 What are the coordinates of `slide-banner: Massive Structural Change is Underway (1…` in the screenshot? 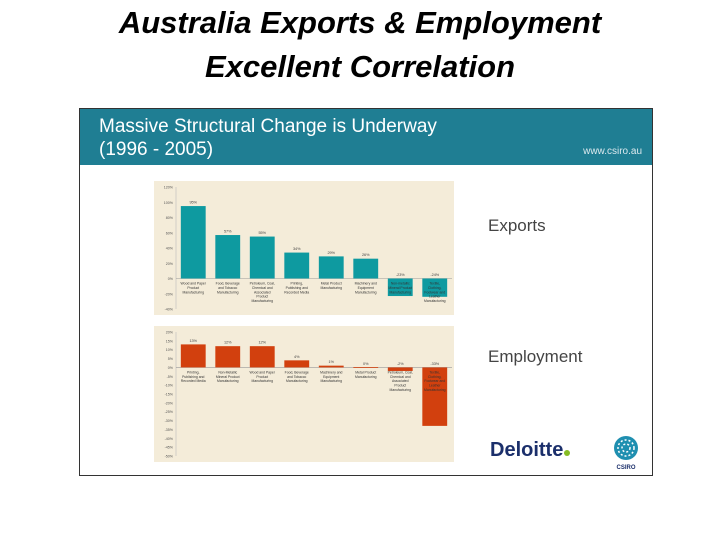 It's located at (366, 137).